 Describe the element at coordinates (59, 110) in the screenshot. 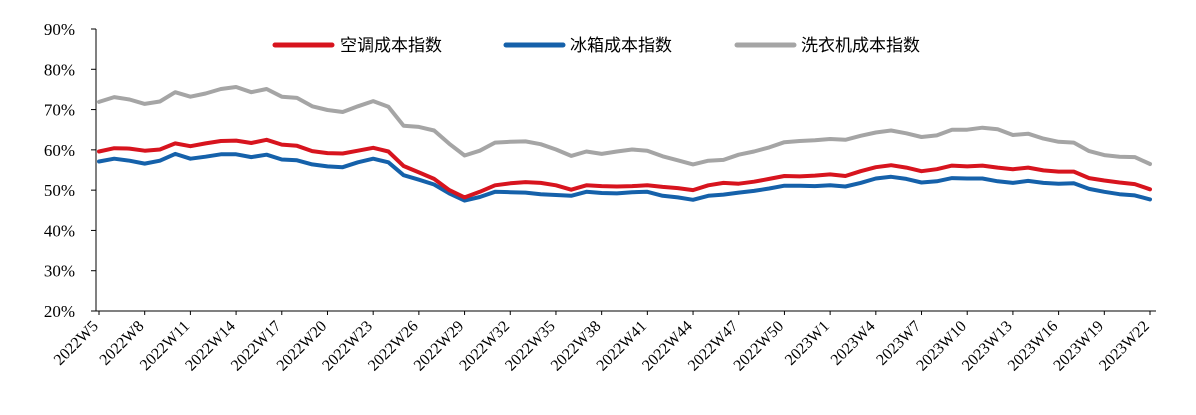

I see `y-tick-label: 70%` at that location.